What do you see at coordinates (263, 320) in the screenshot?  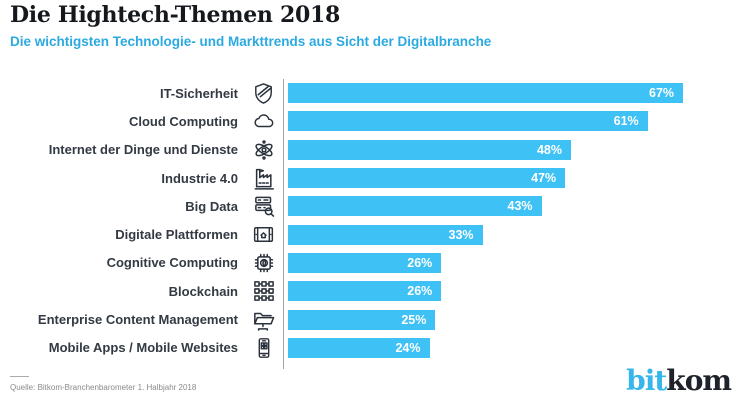 I see `folder-icon` at bounding box center [263, 320].